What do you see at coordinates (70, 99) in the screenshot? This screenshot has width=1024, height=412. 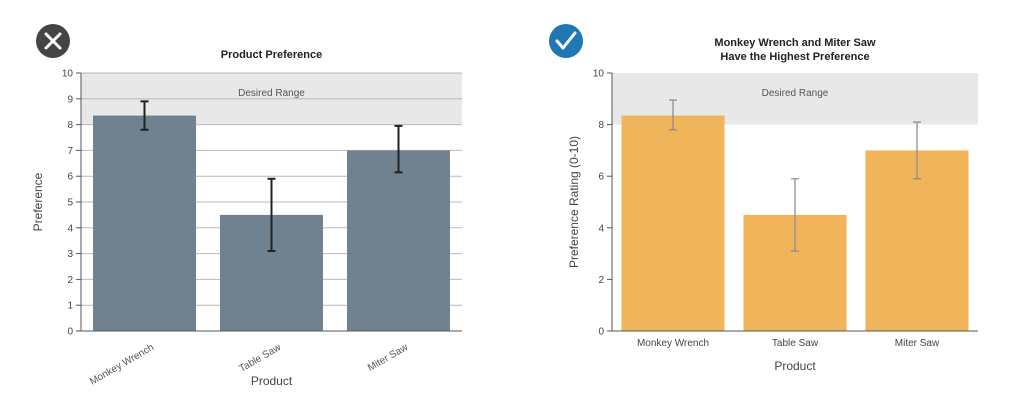 I see `y-tick-label: 9` at bounding box center [70, 99].